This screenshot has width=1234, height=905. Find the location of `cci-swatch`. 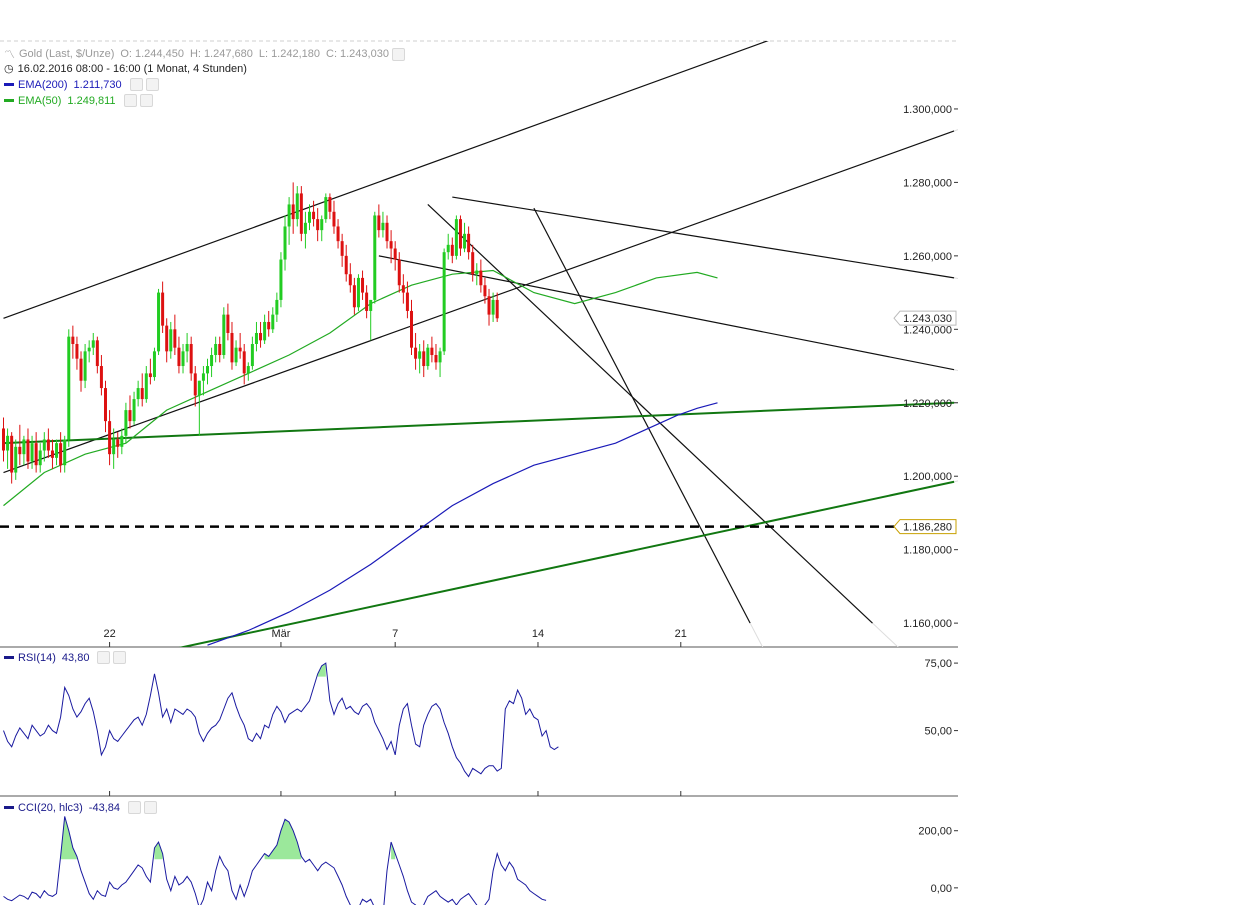

cci-swatch is located at coordinates (9, 807).